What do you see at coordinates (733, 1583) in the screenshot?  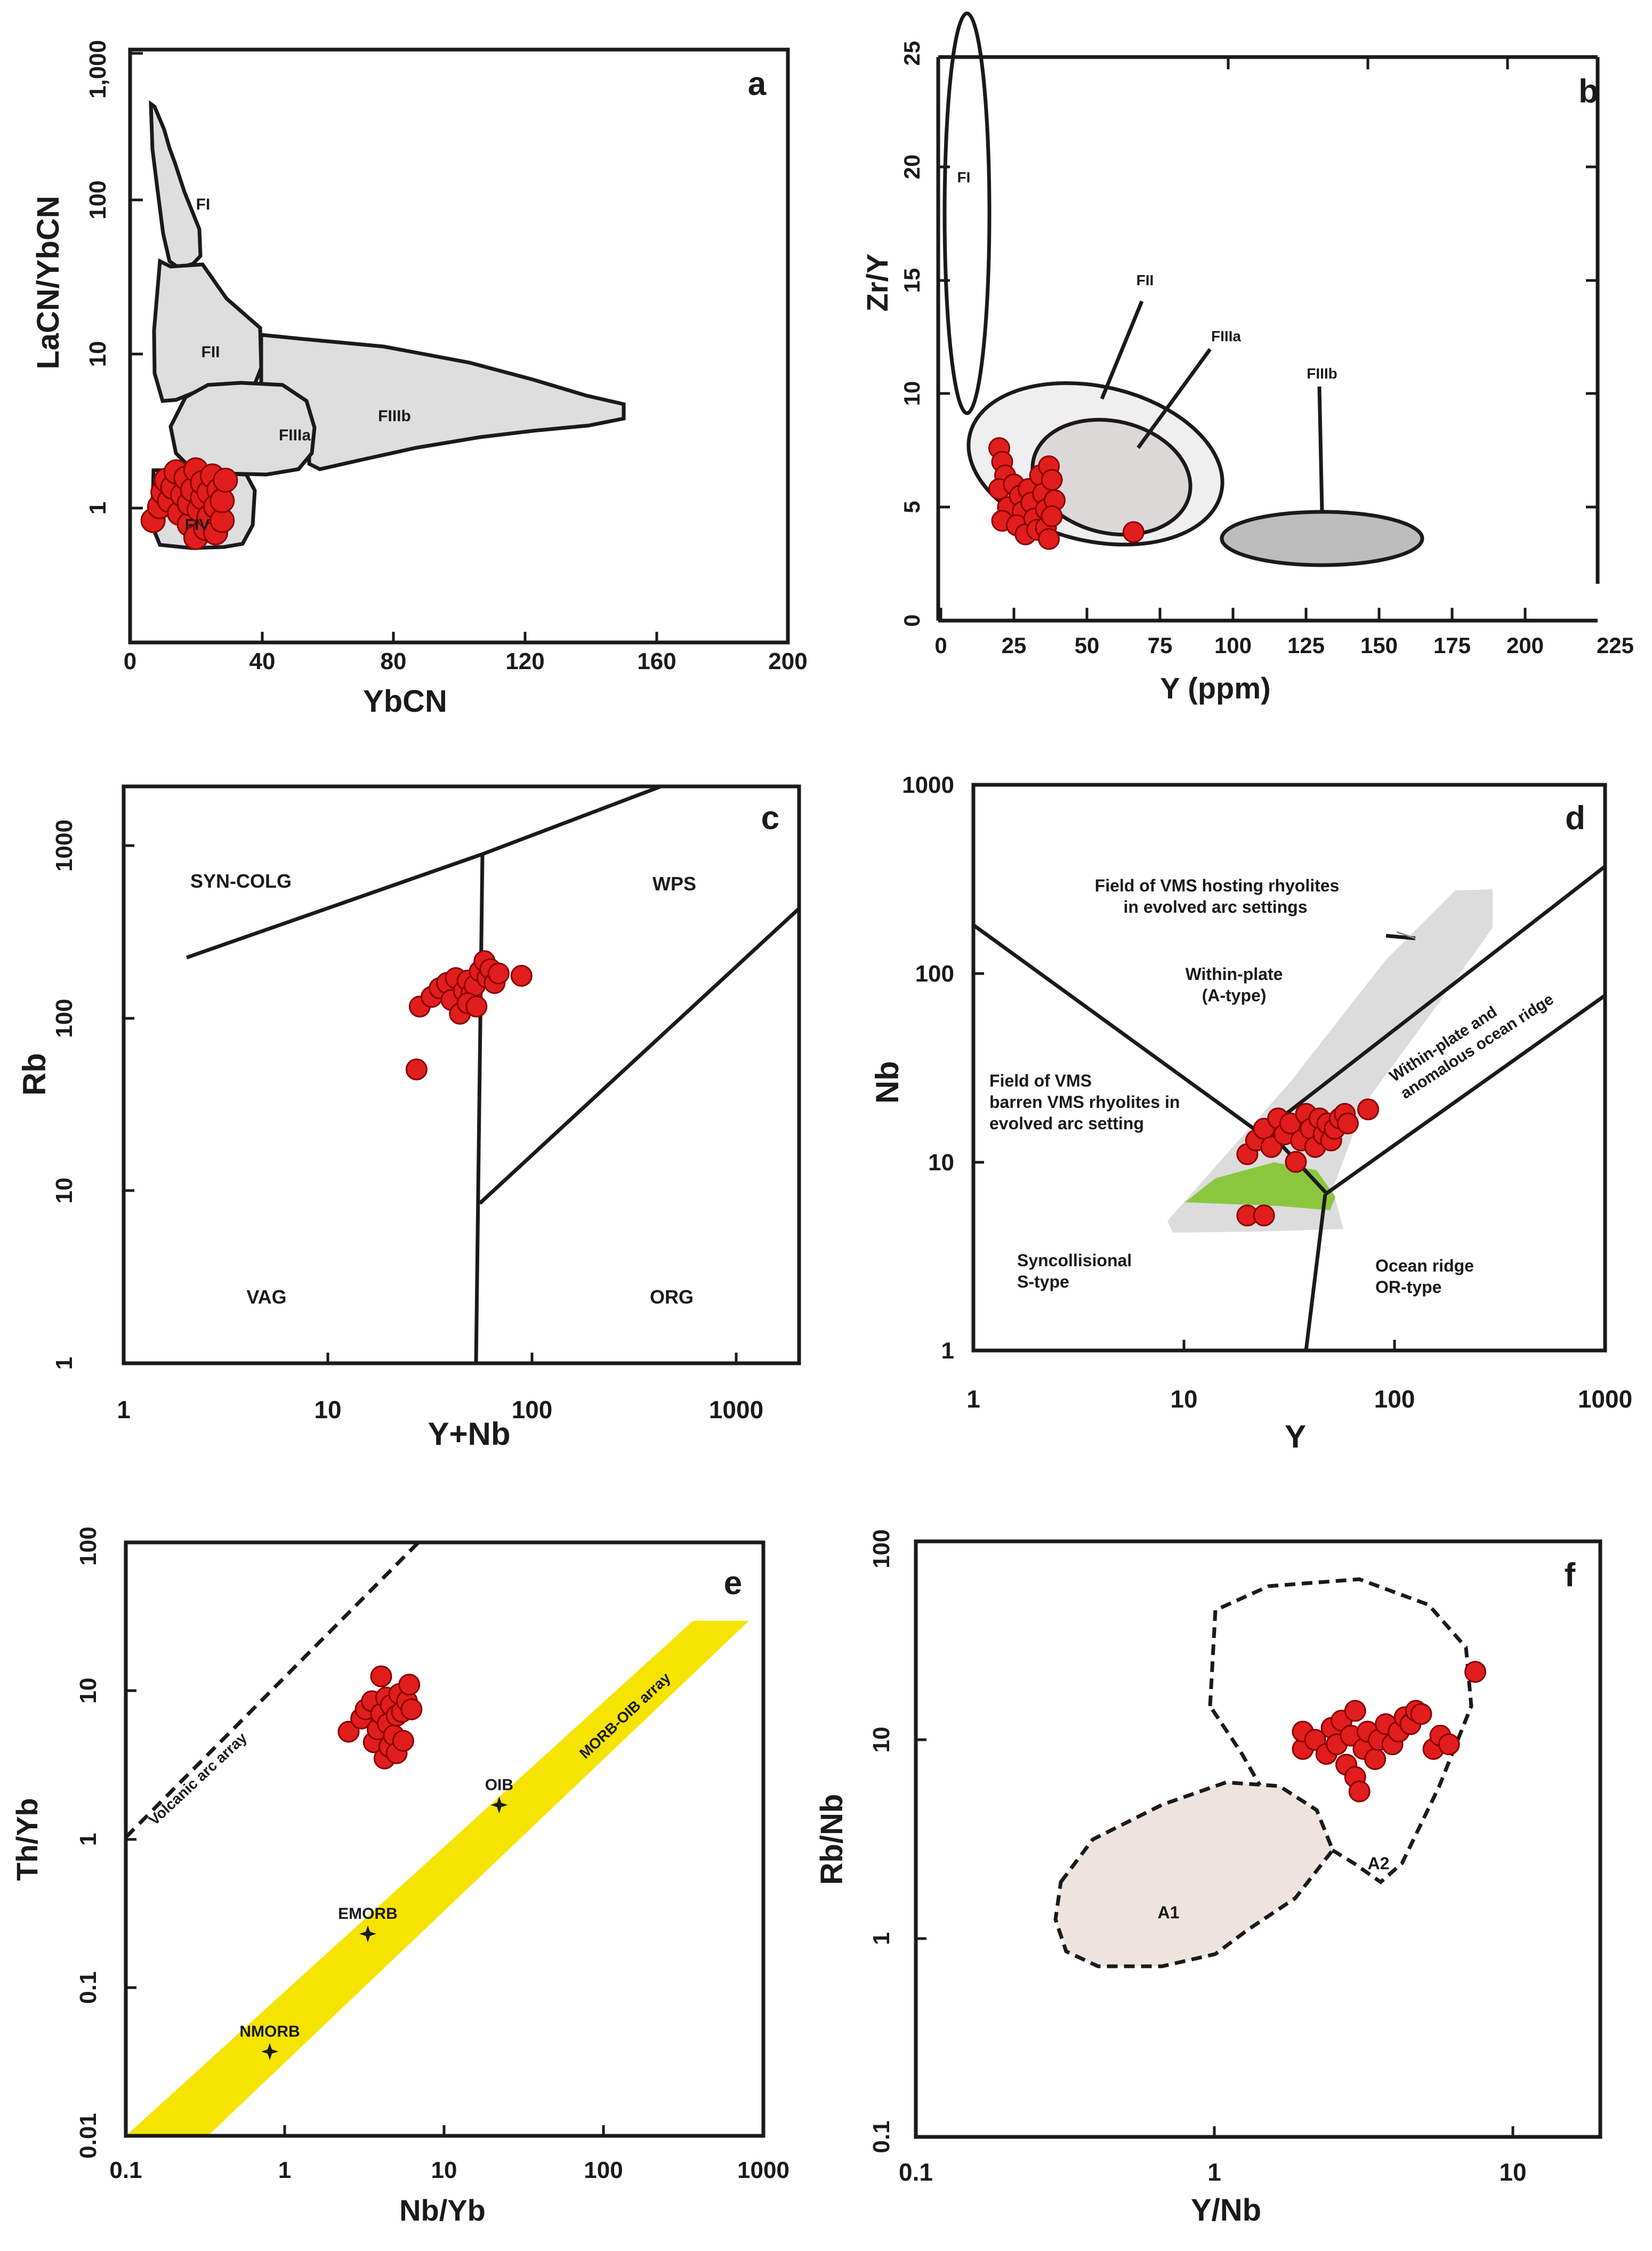 I see `panel-label-e: e` at bounding box center [733, 1583].